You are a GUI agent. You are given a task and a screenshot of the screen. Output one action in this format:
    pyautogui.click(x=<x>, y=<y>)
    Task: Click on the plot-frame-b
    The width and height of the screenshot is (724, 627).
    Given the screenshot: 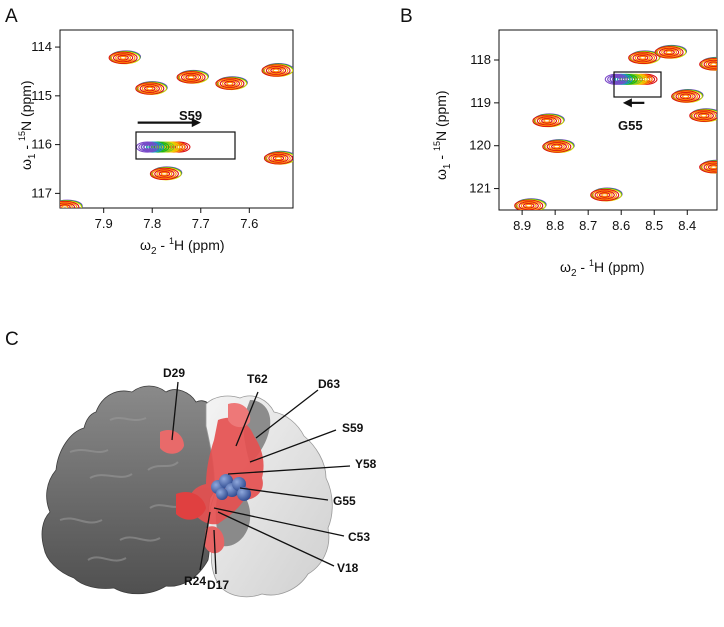 What is the action you would take?
    pyautogui.click(x=608, y=120)
    